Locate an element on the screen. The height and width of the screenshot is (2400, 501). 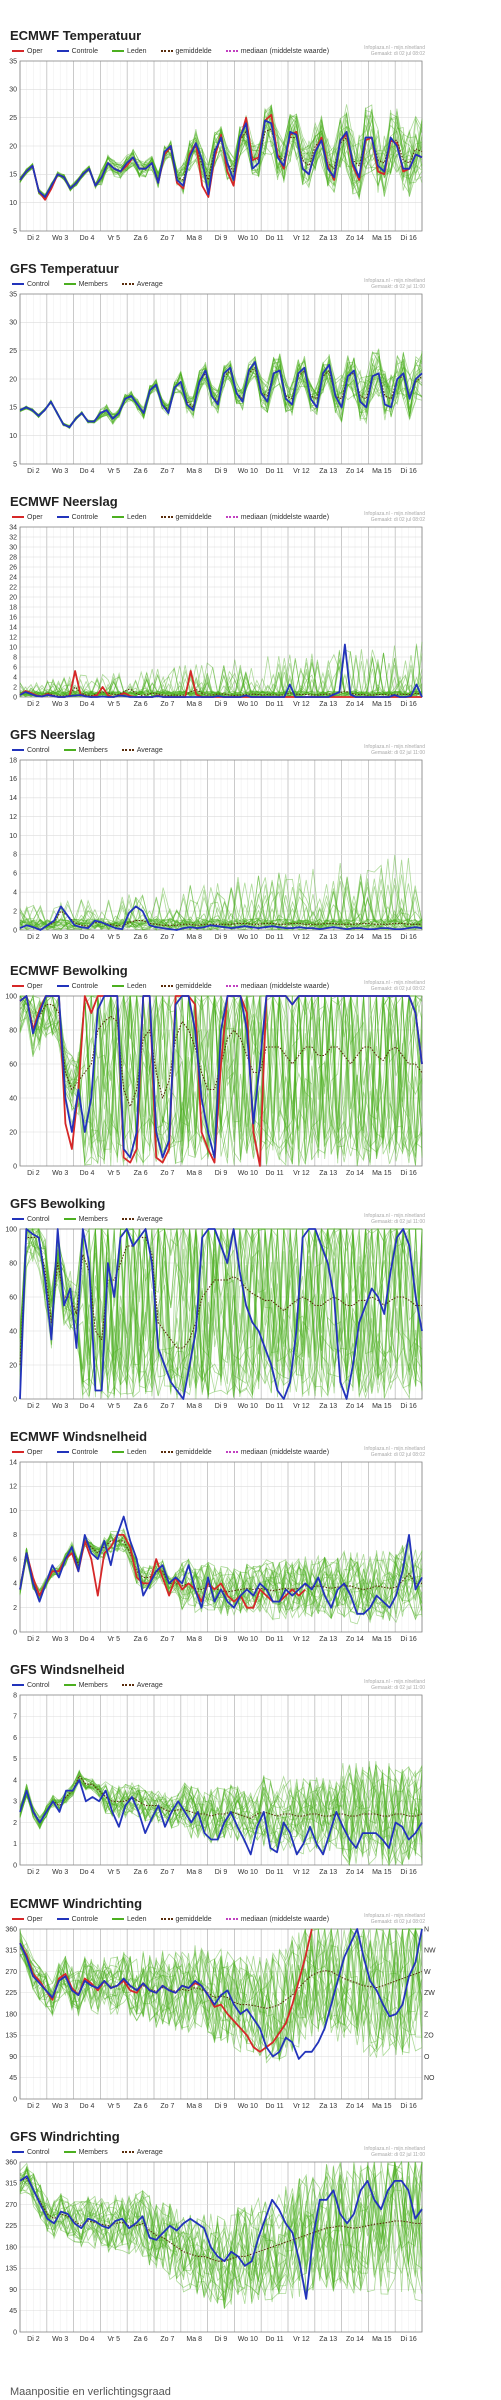
y-tick-label: 360 is located at coordinates (11, 2162).